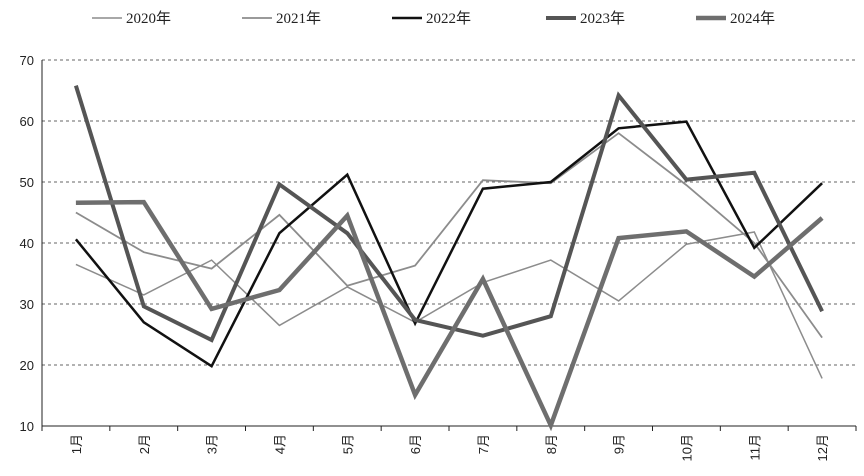  I want to click on y-tick-label: 30, so click(27, 304).